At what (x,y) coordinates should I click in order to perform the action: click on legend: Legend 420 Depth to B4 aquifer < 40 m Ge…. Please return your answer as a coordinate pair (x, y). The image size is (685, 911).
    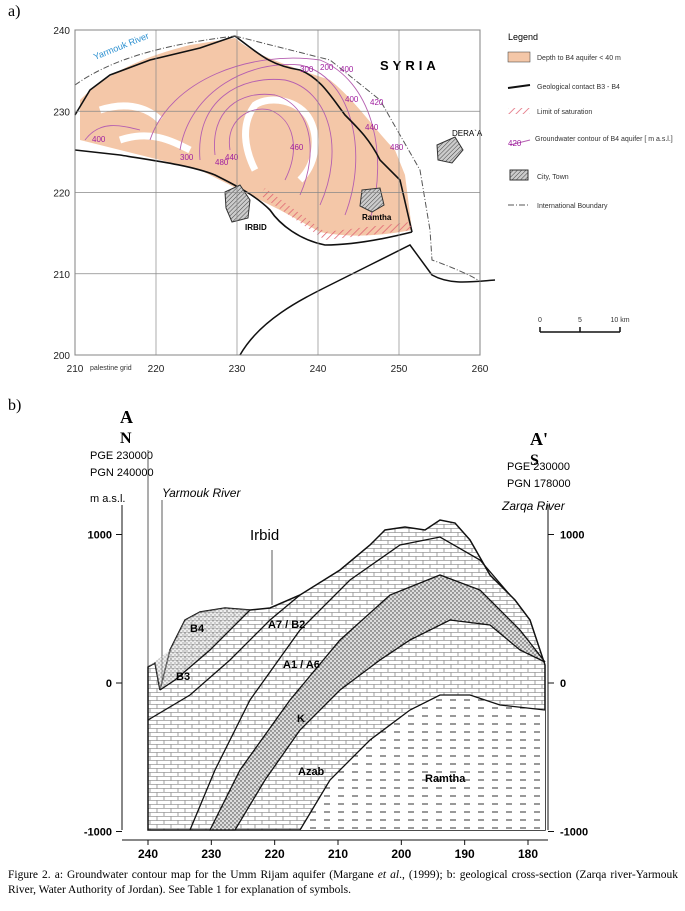
    Looking at the image, I should click on (590, 182).